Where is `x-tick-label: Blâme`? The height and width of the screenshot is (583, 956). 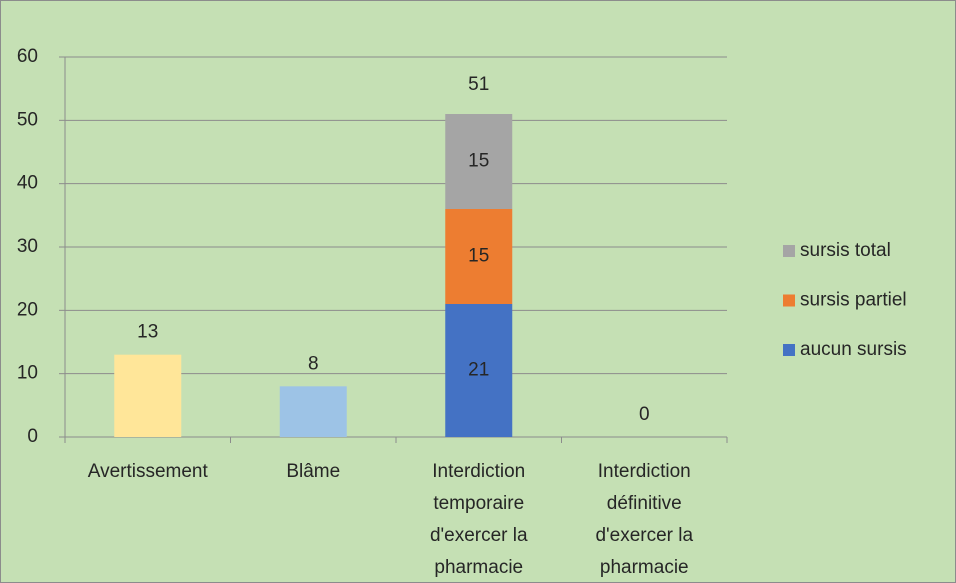 x-tick-label: Blâme is located at coordinates (313, 471).